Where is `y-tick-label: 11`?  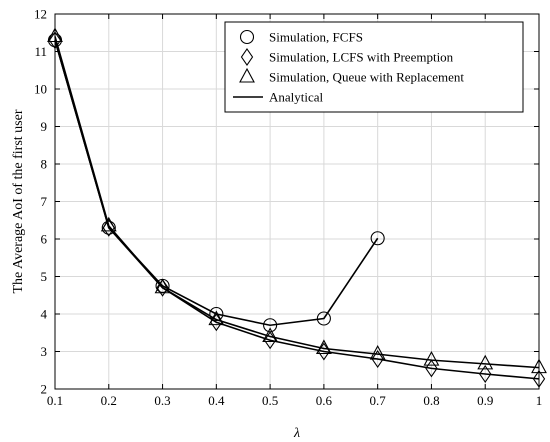 y-tick-label: 11 is located at coordinates (40, 51).